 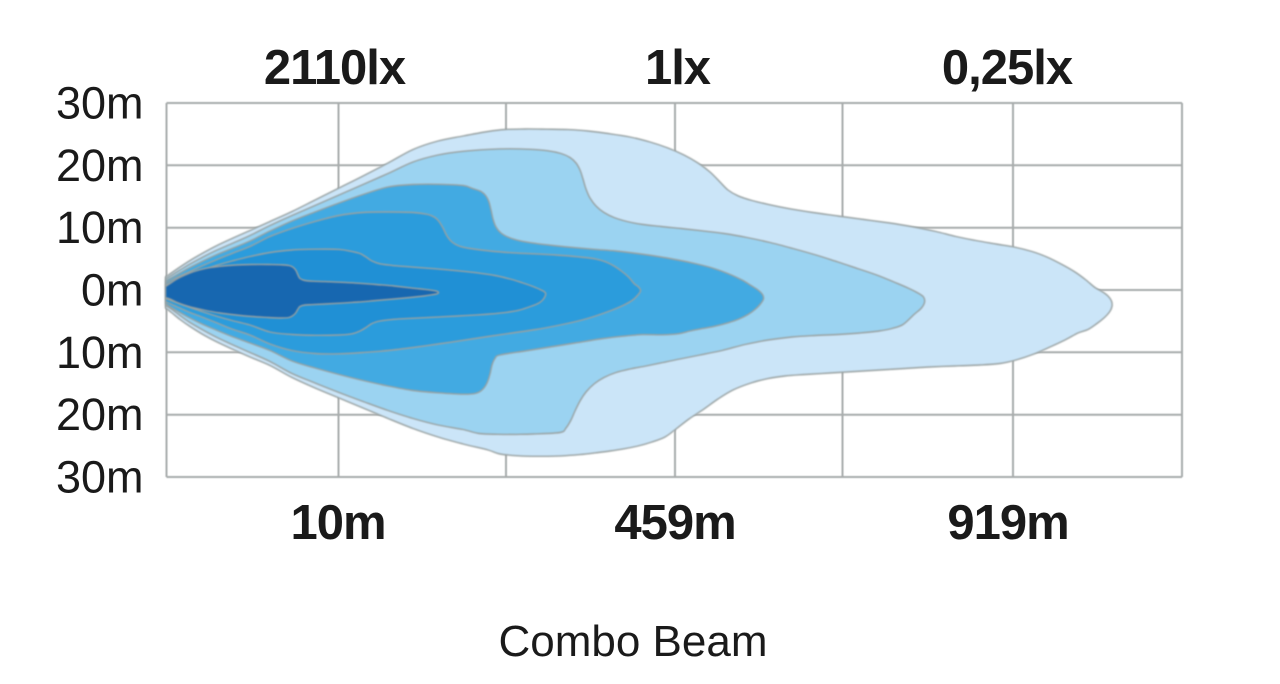 I want to click on svg-text: 0,25lx, so click(x=1007, y=68).